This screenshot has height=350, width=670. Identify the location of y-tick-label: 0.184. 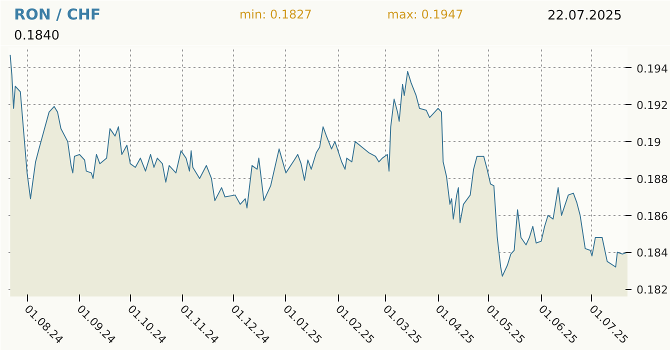
(652, 253).